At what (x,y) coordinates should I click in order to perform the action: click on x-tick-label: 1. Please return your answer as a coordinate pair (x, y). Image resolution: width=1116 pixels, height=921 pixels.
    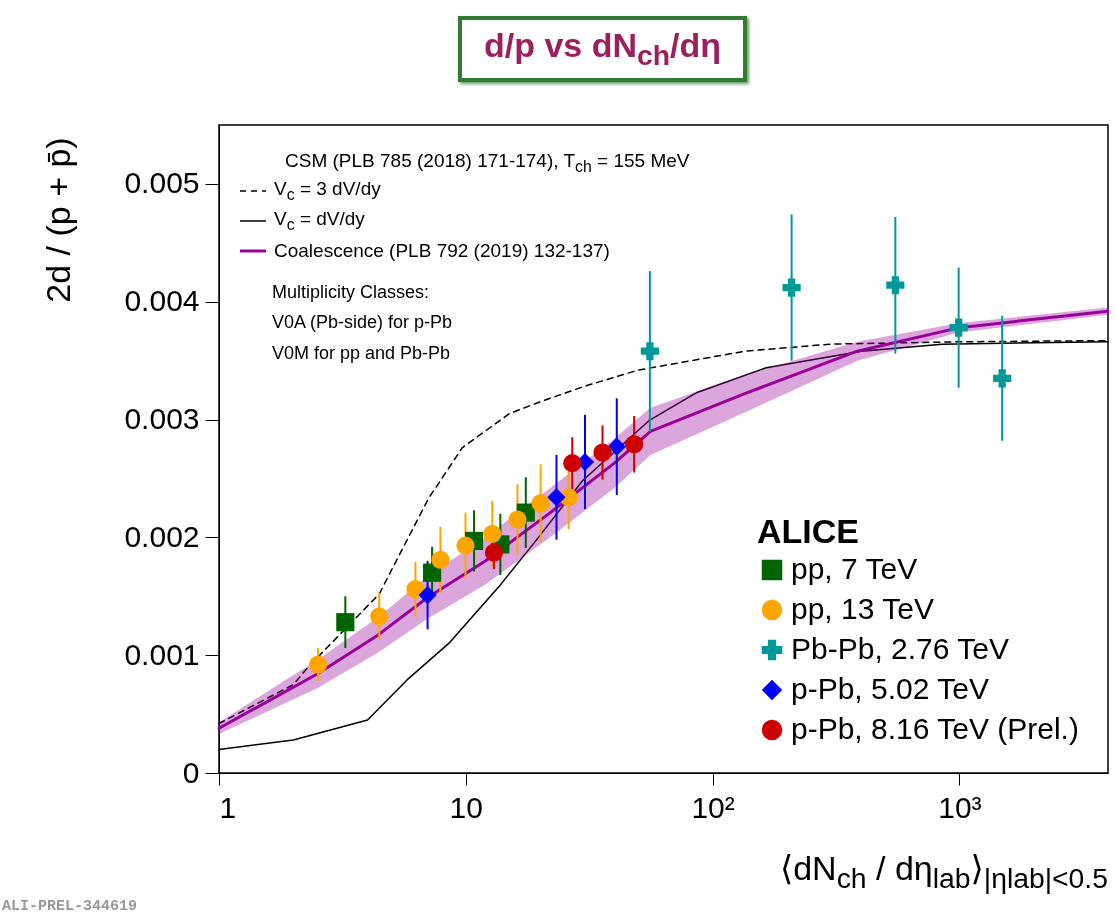
    Looking at the image, I should click on (228, 807).